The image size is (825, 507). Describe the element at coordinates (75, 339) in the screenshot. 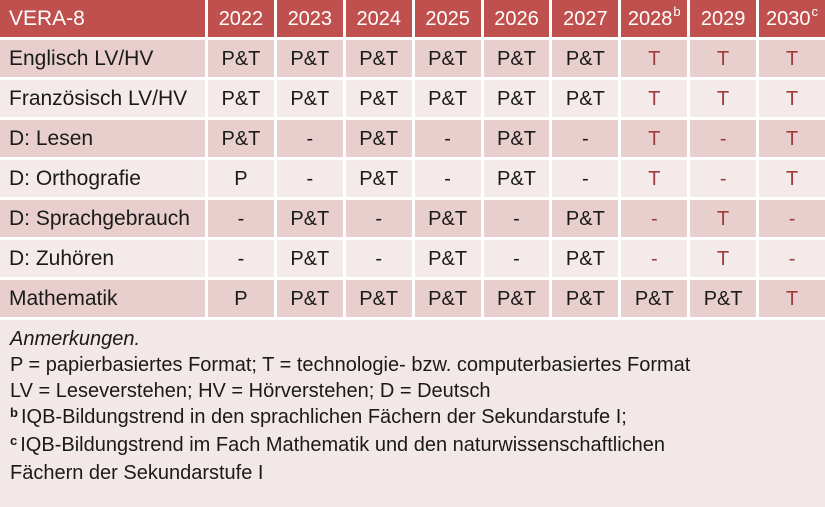

I see `note-text: Anmerkungen.` at that location.